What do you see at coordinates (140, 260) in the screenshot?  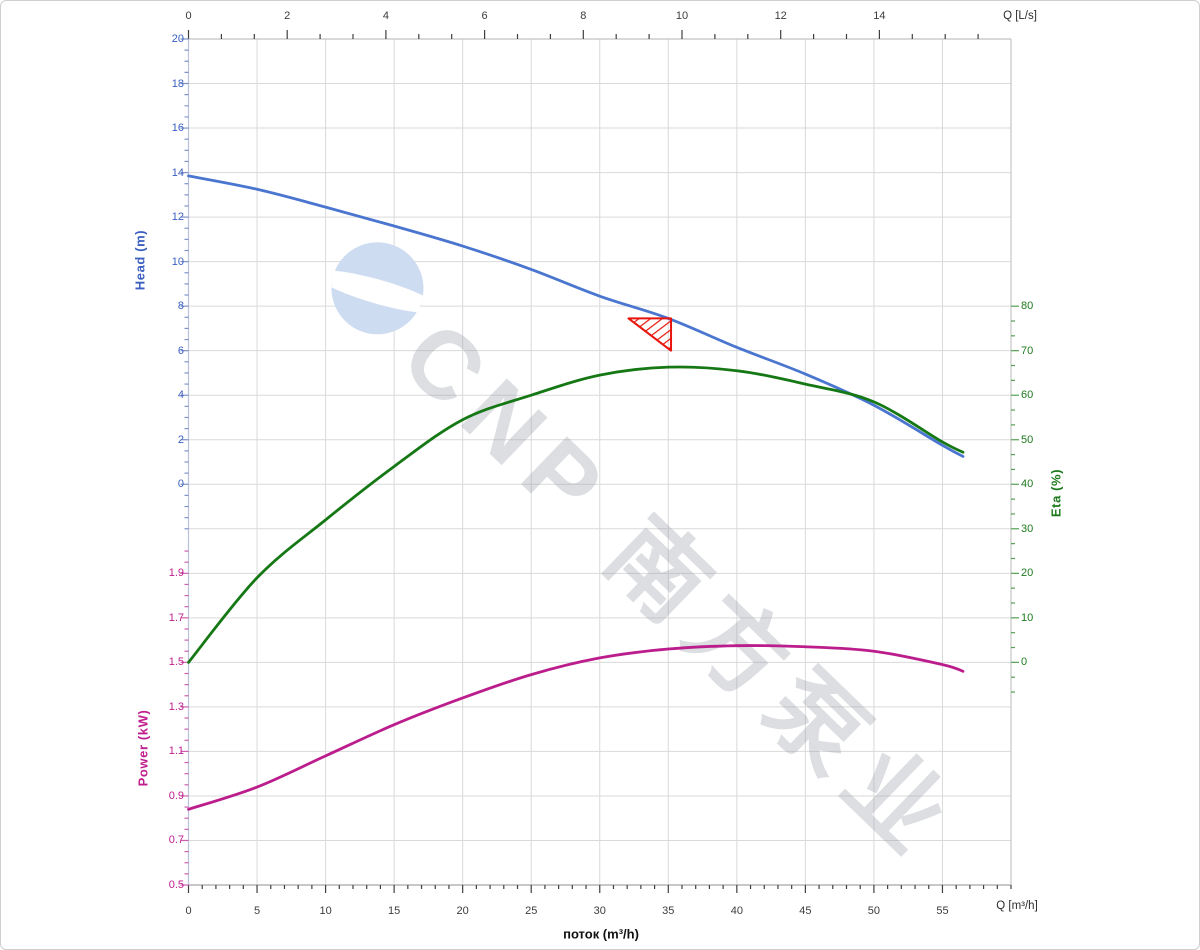 I see `head-axis-title: Head (m)` at bounding box center [140, 260].